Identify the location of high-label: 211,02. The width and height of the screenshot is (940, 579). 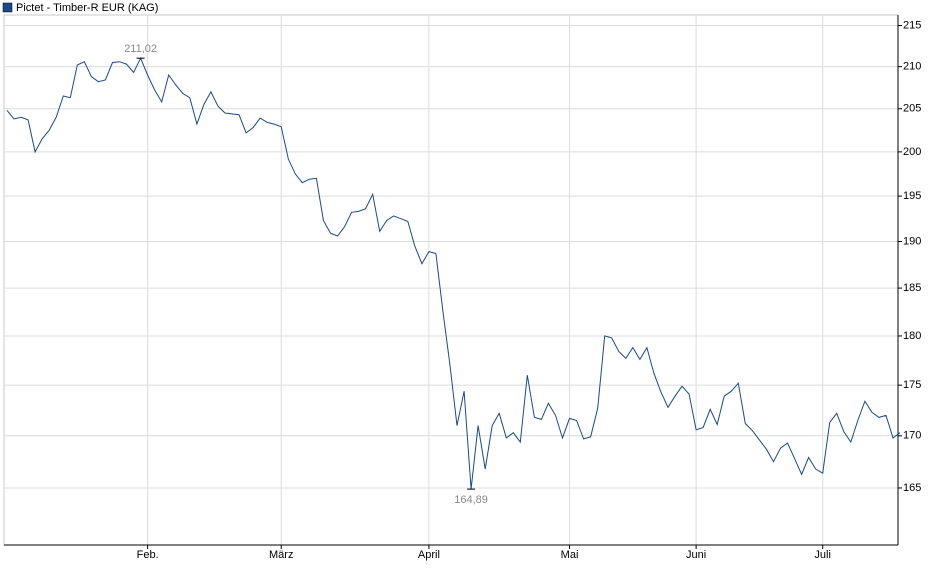
(140, 49).